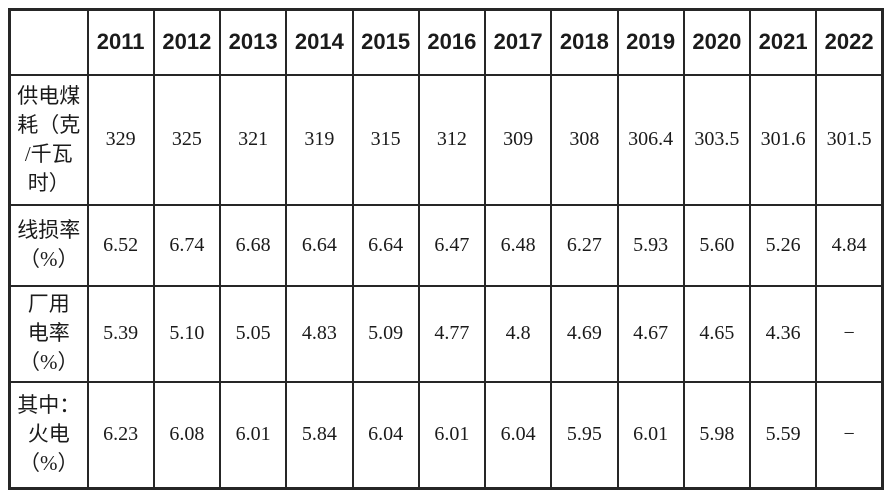 This screenshot has height=498, width=892. Describe the element at coordinates (452, 334) in the screenshot. I see `data-cell: 4.77` at that location.